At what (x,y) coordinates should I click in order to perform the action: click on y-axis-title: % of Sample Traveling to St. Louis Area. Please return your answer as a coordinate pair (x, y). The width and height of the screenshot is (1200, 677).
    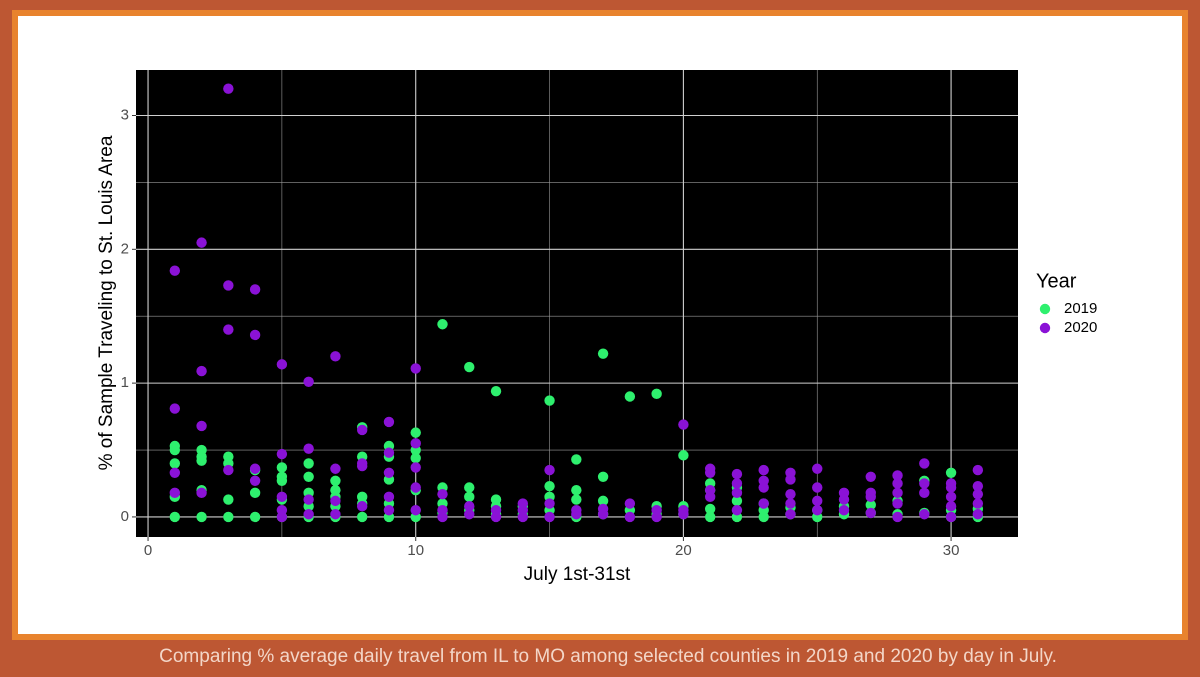
    Looking at the image, I should click on (106, 302).